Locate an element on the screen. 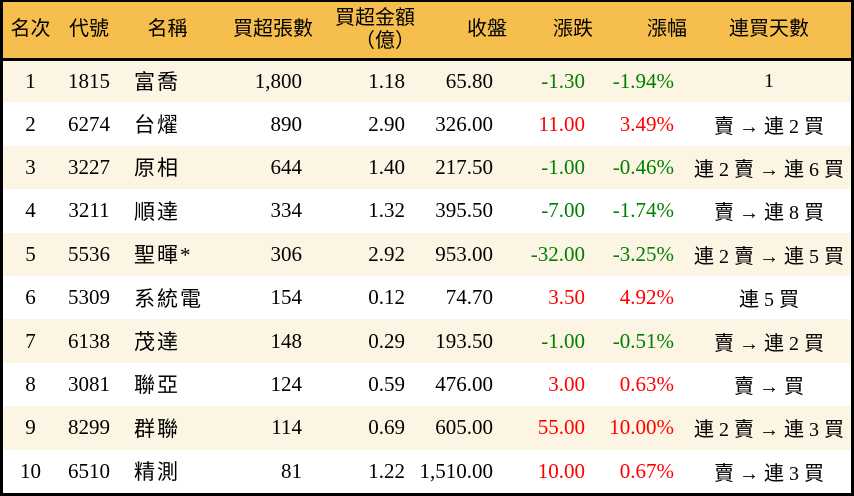 Image resolution: width=854 pixels, height=496 pixels. cell-name: 台燿 is located at coordinates (157, 125).